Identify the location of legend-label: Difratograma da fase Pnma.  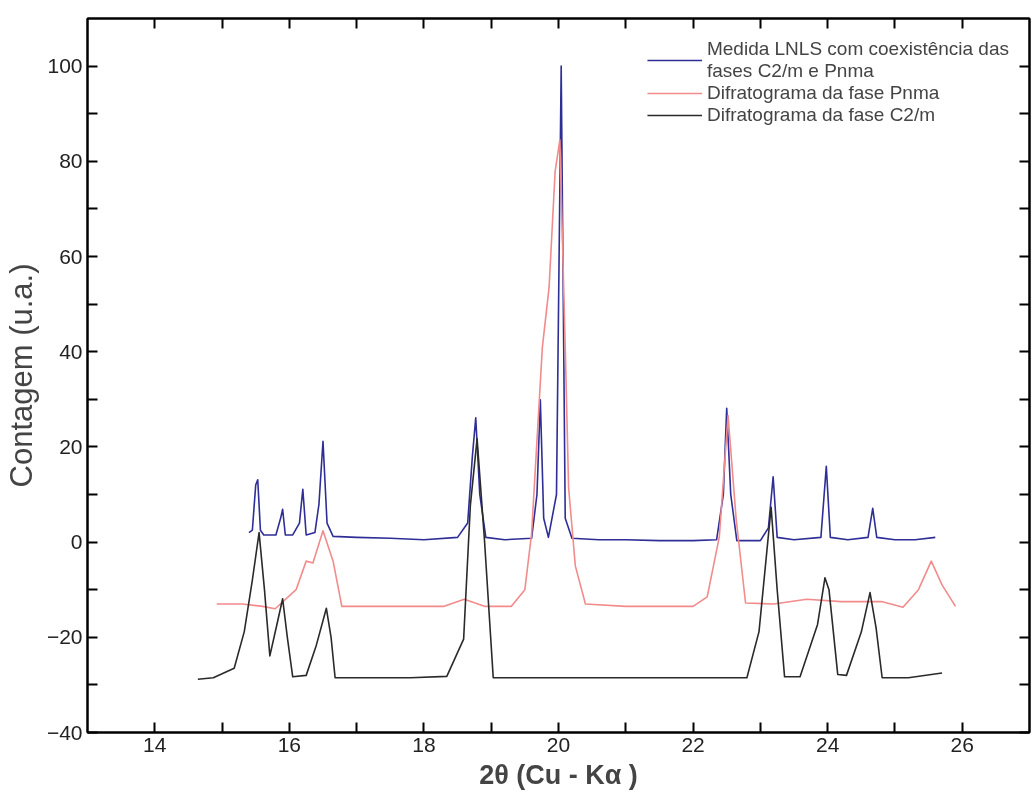
(823, 93).